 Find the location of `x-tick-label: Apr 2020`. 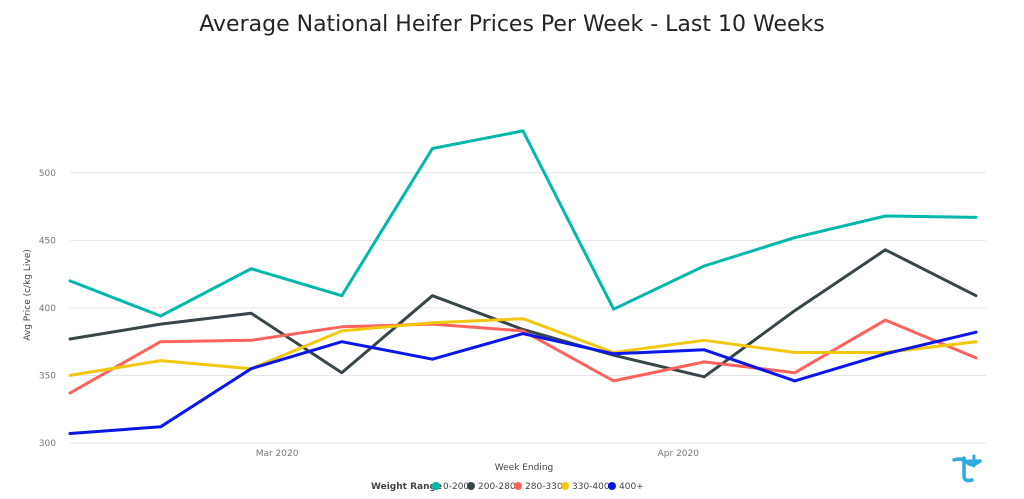

x-tick-label: Apr 2020 is located at coordinates (679, 454).